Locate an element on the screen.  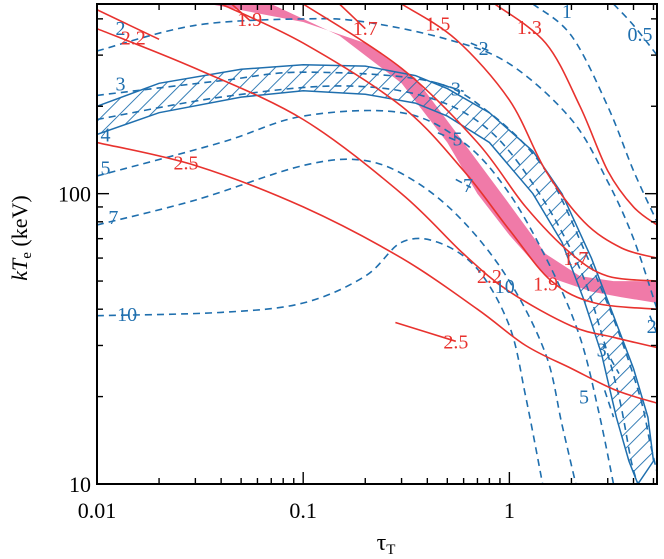
blue-contour-label-13: 2 is located at coordinates (652, 327).